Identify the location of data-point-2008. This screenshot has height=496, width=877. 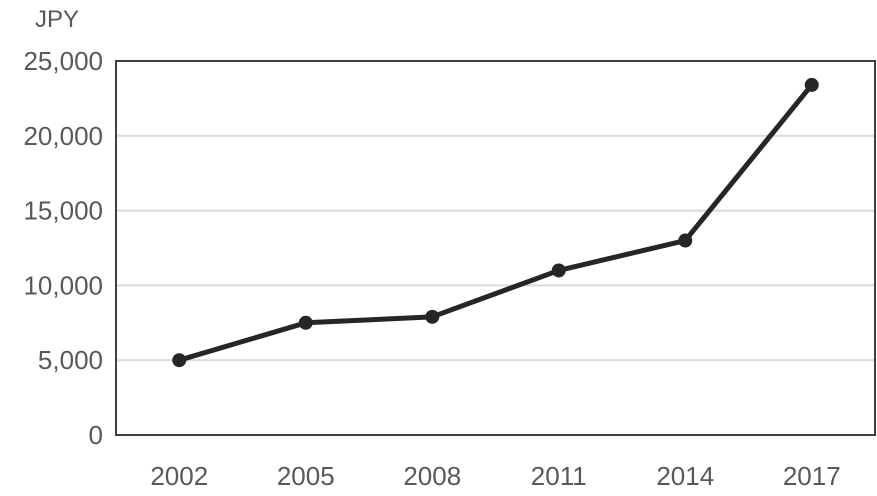
(432, 316).